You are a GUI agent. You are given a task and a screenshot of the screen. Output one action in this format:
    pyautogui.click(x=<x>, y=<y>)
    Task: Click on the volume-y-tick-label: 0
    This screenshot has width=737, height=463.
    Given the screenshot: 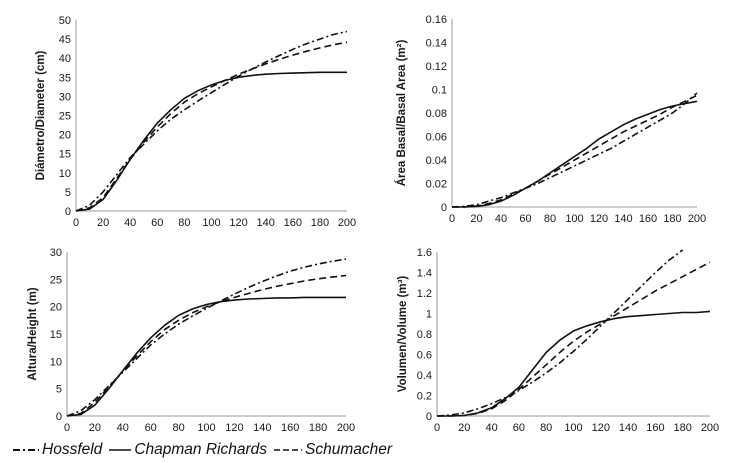 What is the action you would take?
    pyautogui.click(x=429, y=417)
    